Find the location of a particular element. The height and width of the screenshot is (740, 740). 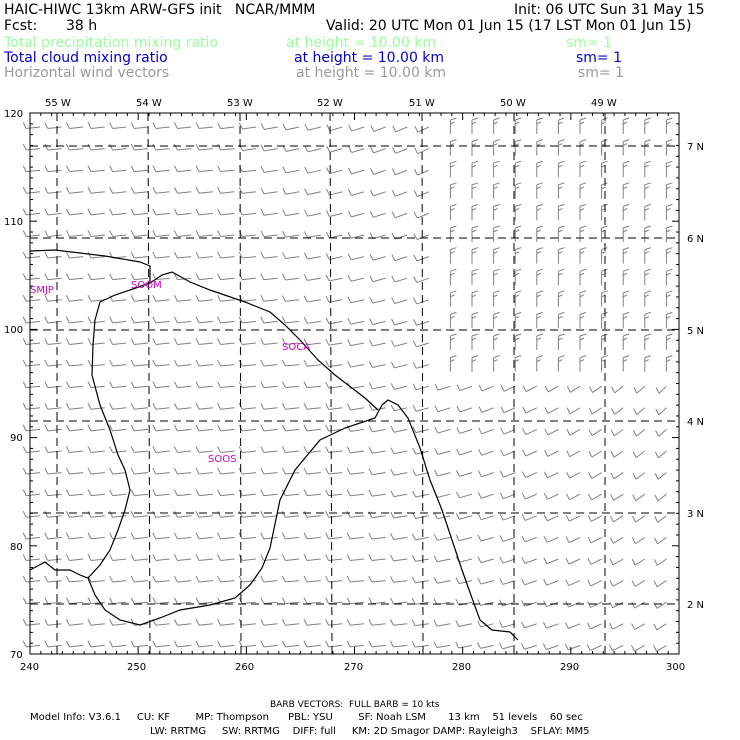

guyana-border is located at coordinates (90, 430).